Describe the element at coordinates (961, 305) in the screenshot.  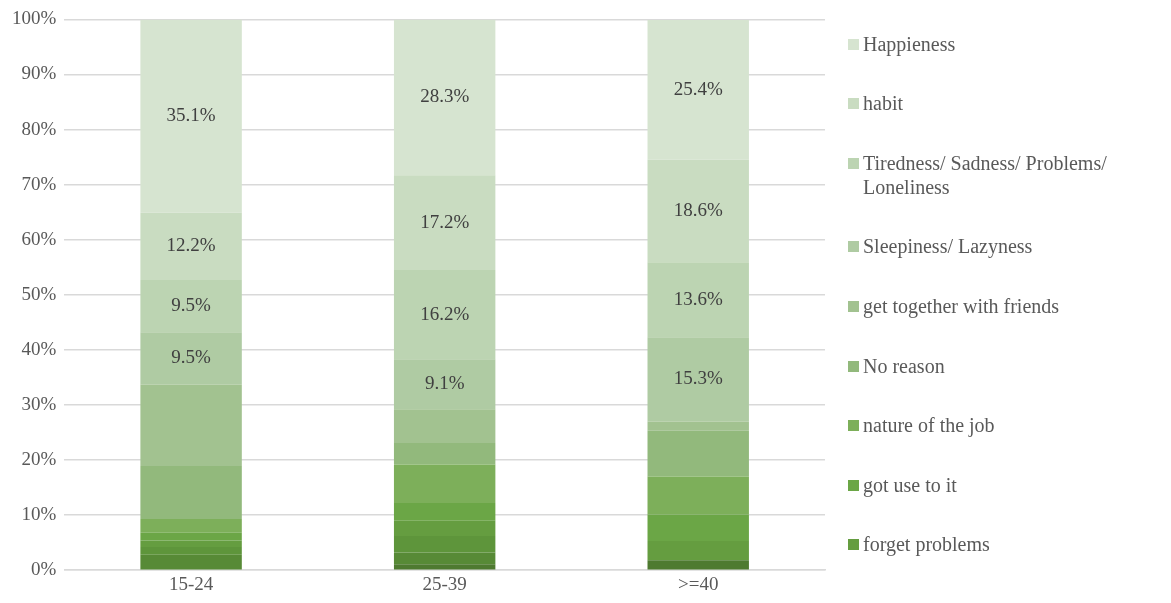
I see `legend-label: get together with friends` at that location.